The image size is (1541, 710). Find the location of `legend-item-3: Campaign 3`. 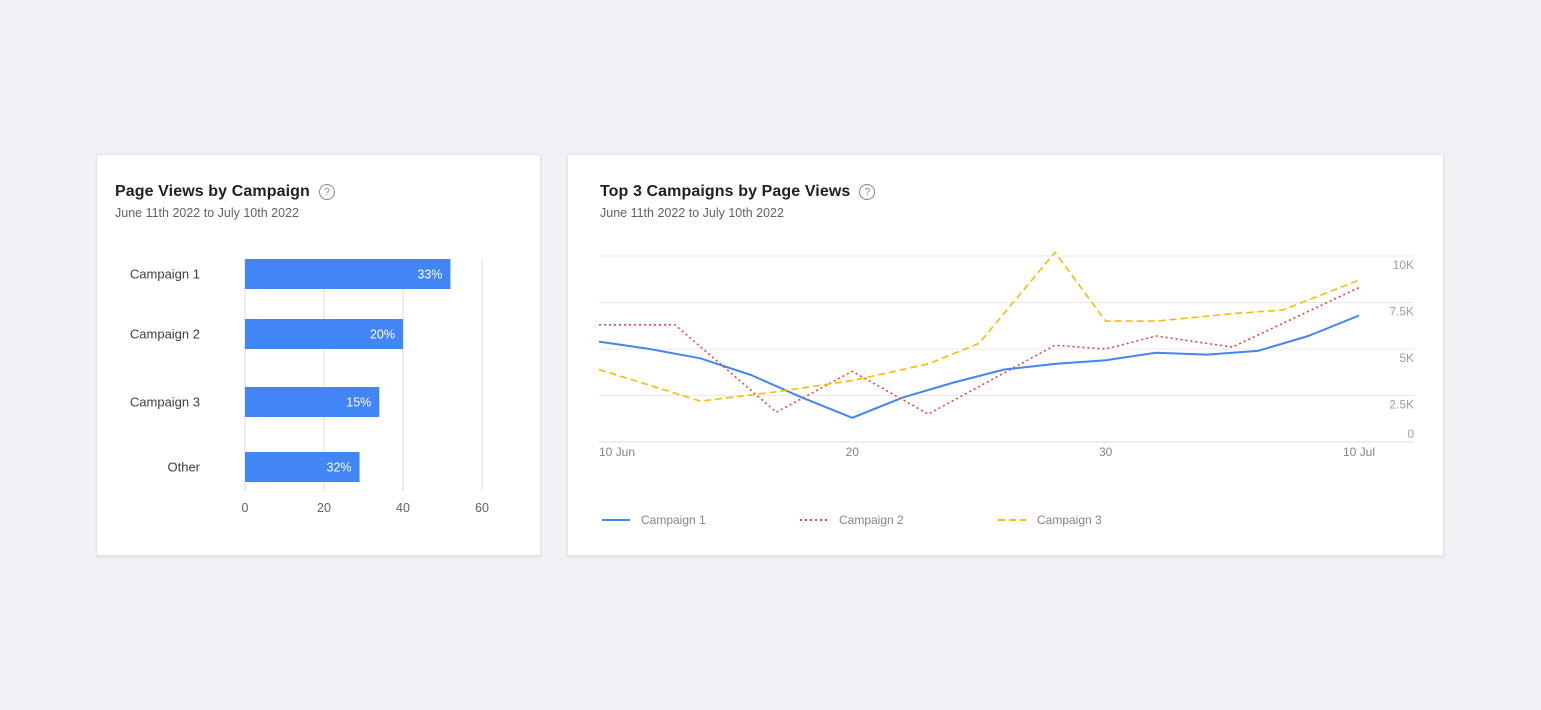

legend-item-3: Campaign 3 is located at coordinates (1096, 520).